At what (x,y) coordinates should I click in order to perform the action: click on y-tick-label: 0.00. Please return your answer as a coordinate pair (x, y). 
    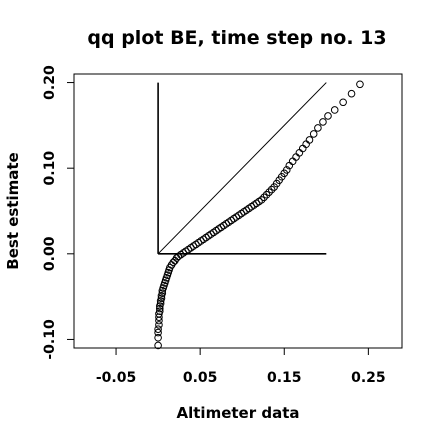
    Looking at the image, I should click on (50, 253).